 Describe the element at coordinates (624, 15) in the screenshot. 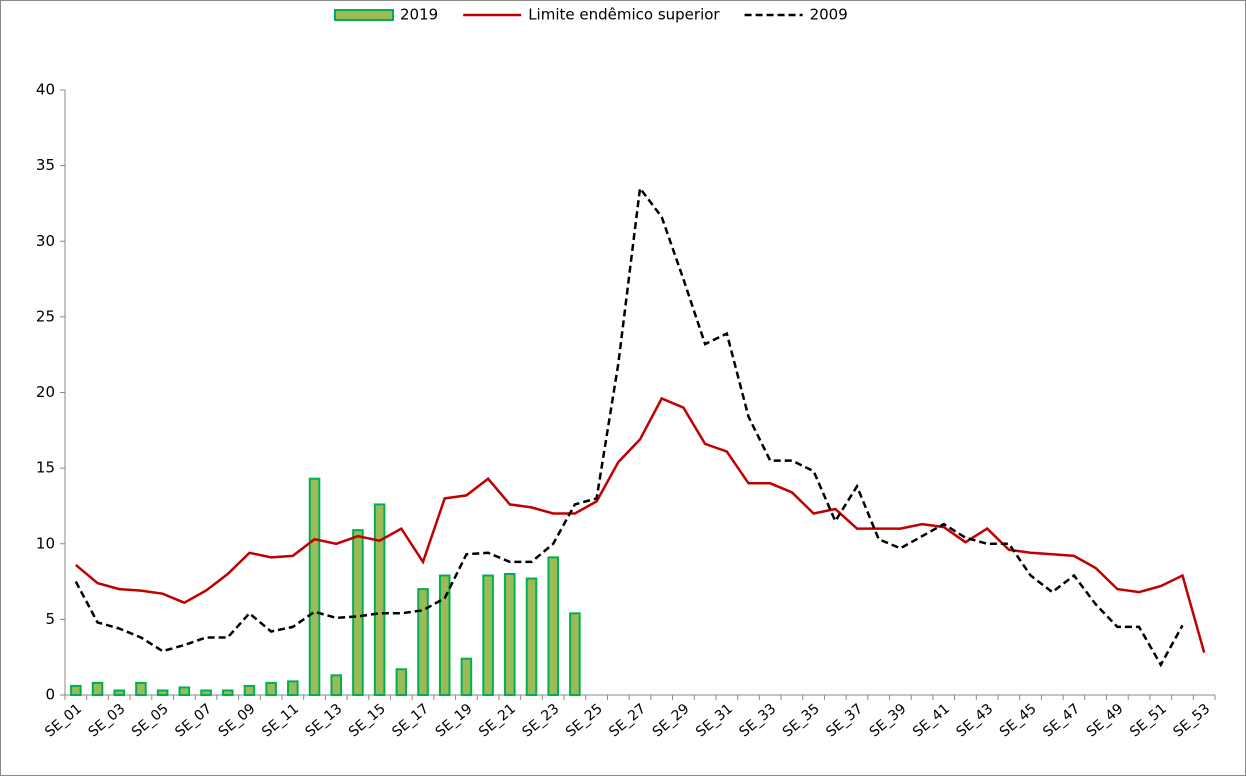

I see `legend-label: Limite endêmico superior` at that location.